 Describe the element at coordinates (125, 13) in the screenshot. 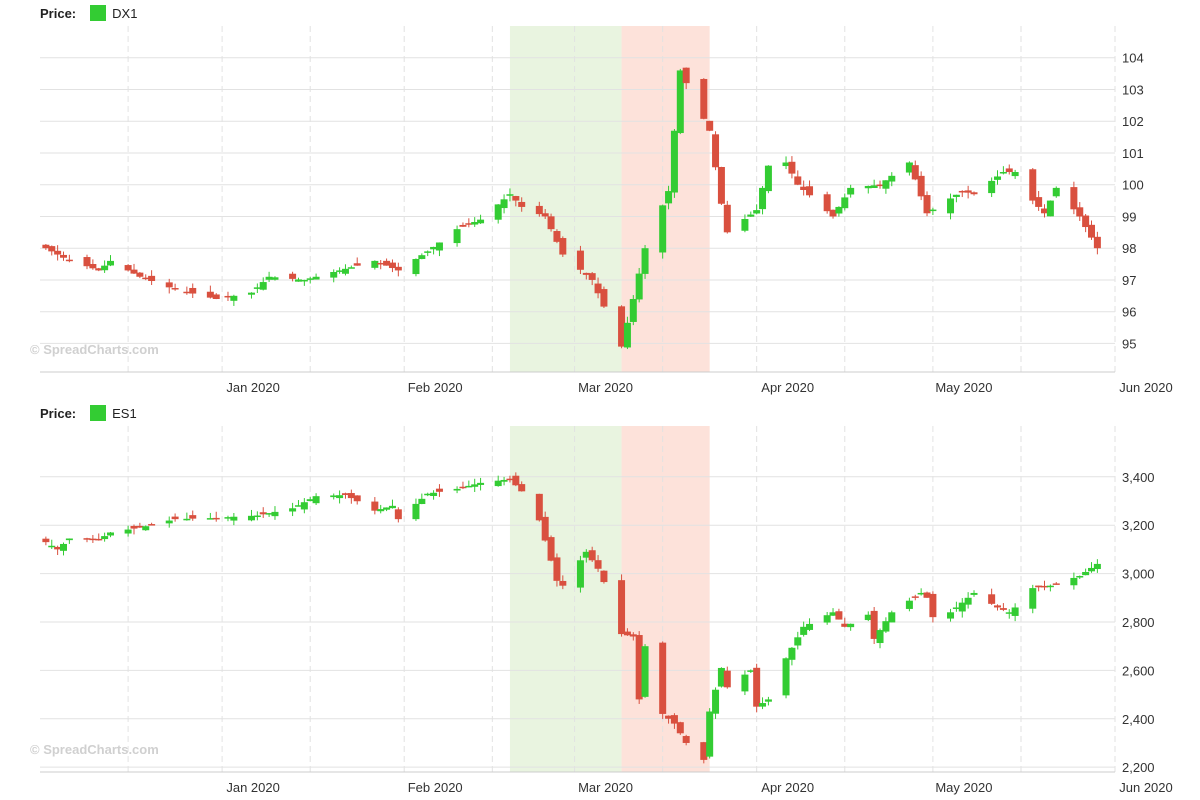

I see `legend-series-name: DX1` at that location.